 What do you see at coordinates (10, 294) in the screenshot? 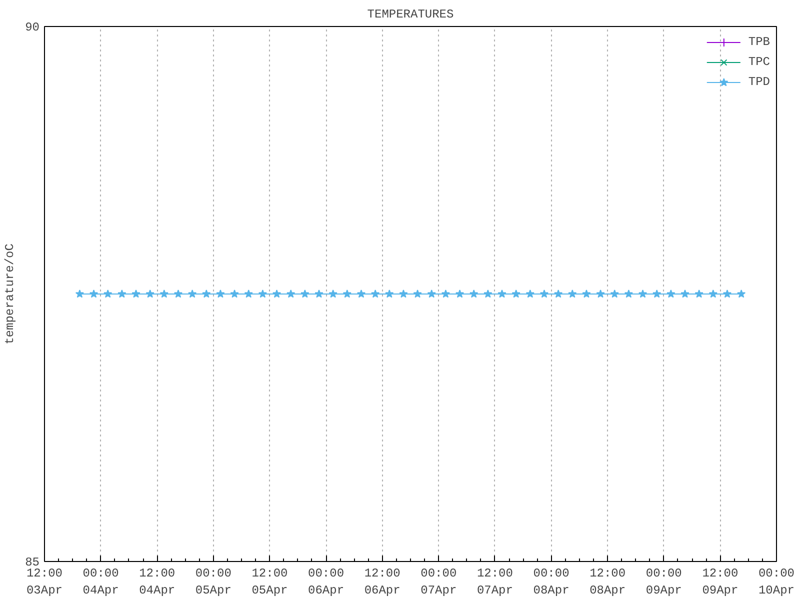
I see `y-axis-title: temperature/oC` at bounding box center [10, 294].